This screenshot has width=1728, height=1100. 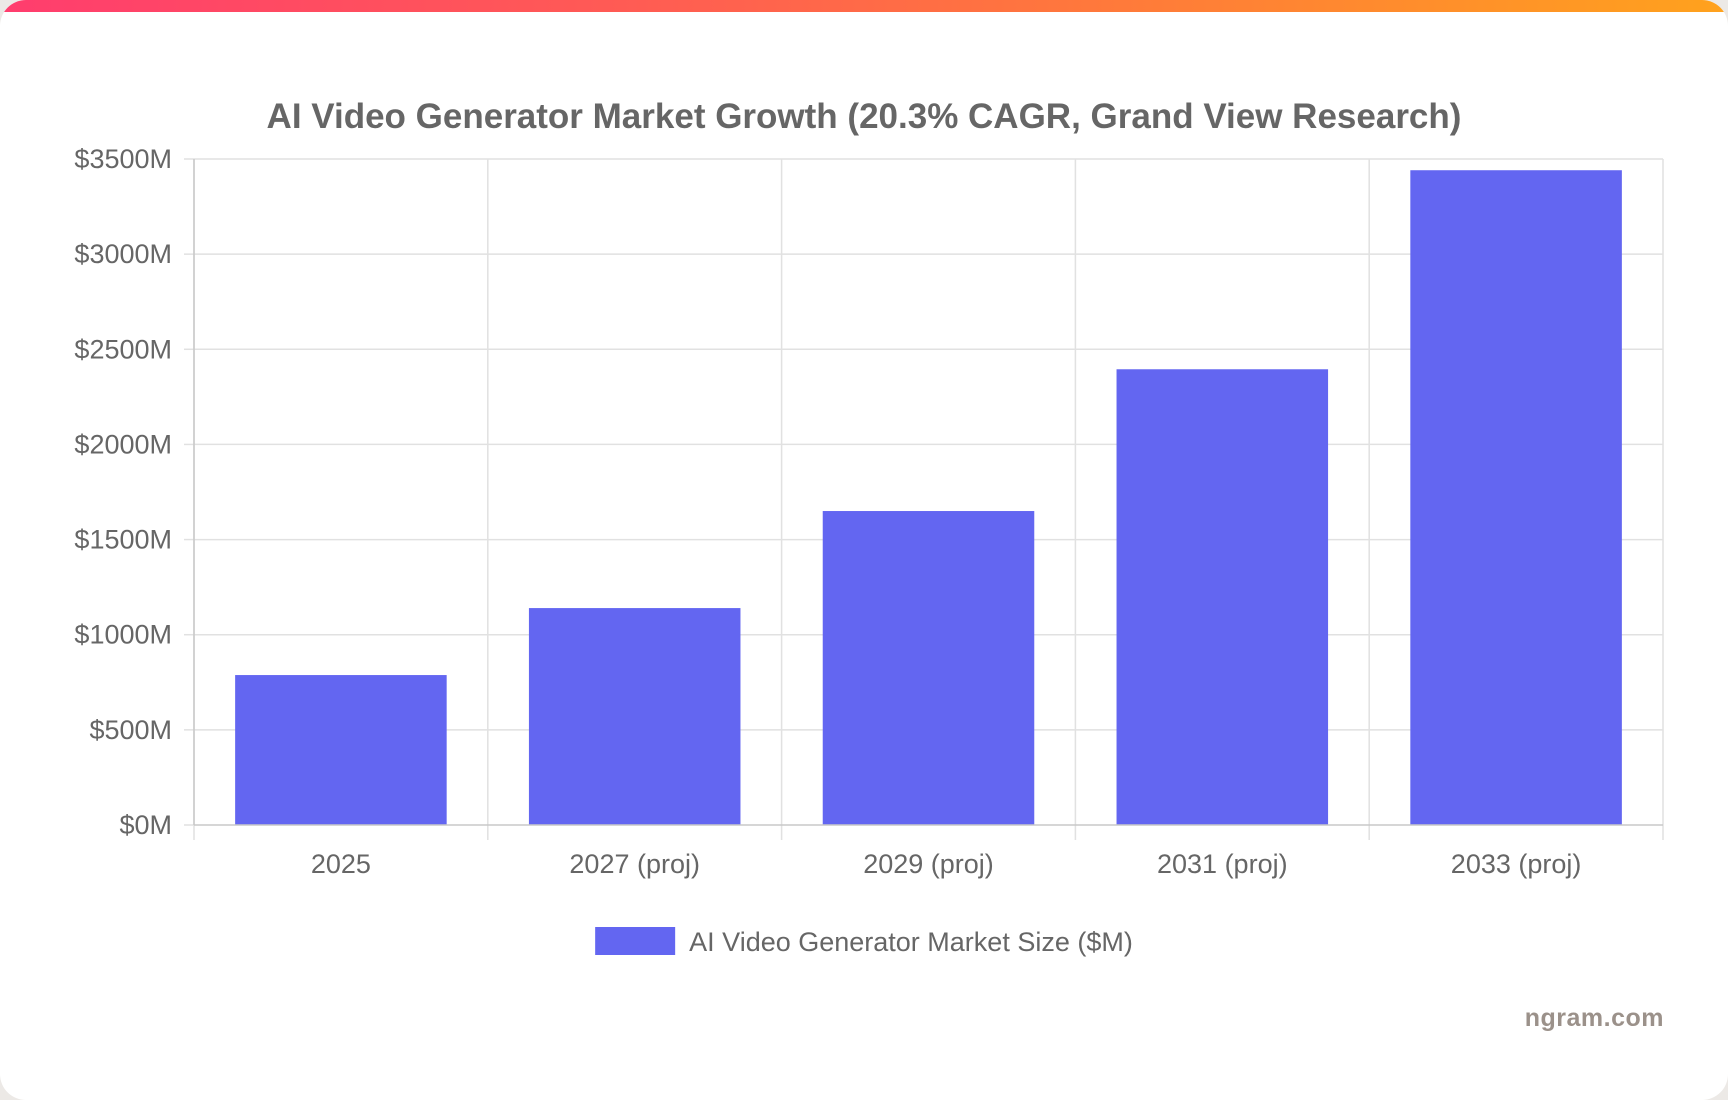 I want to click on watermark: ngram.com, so click(x=1594, y=1018).